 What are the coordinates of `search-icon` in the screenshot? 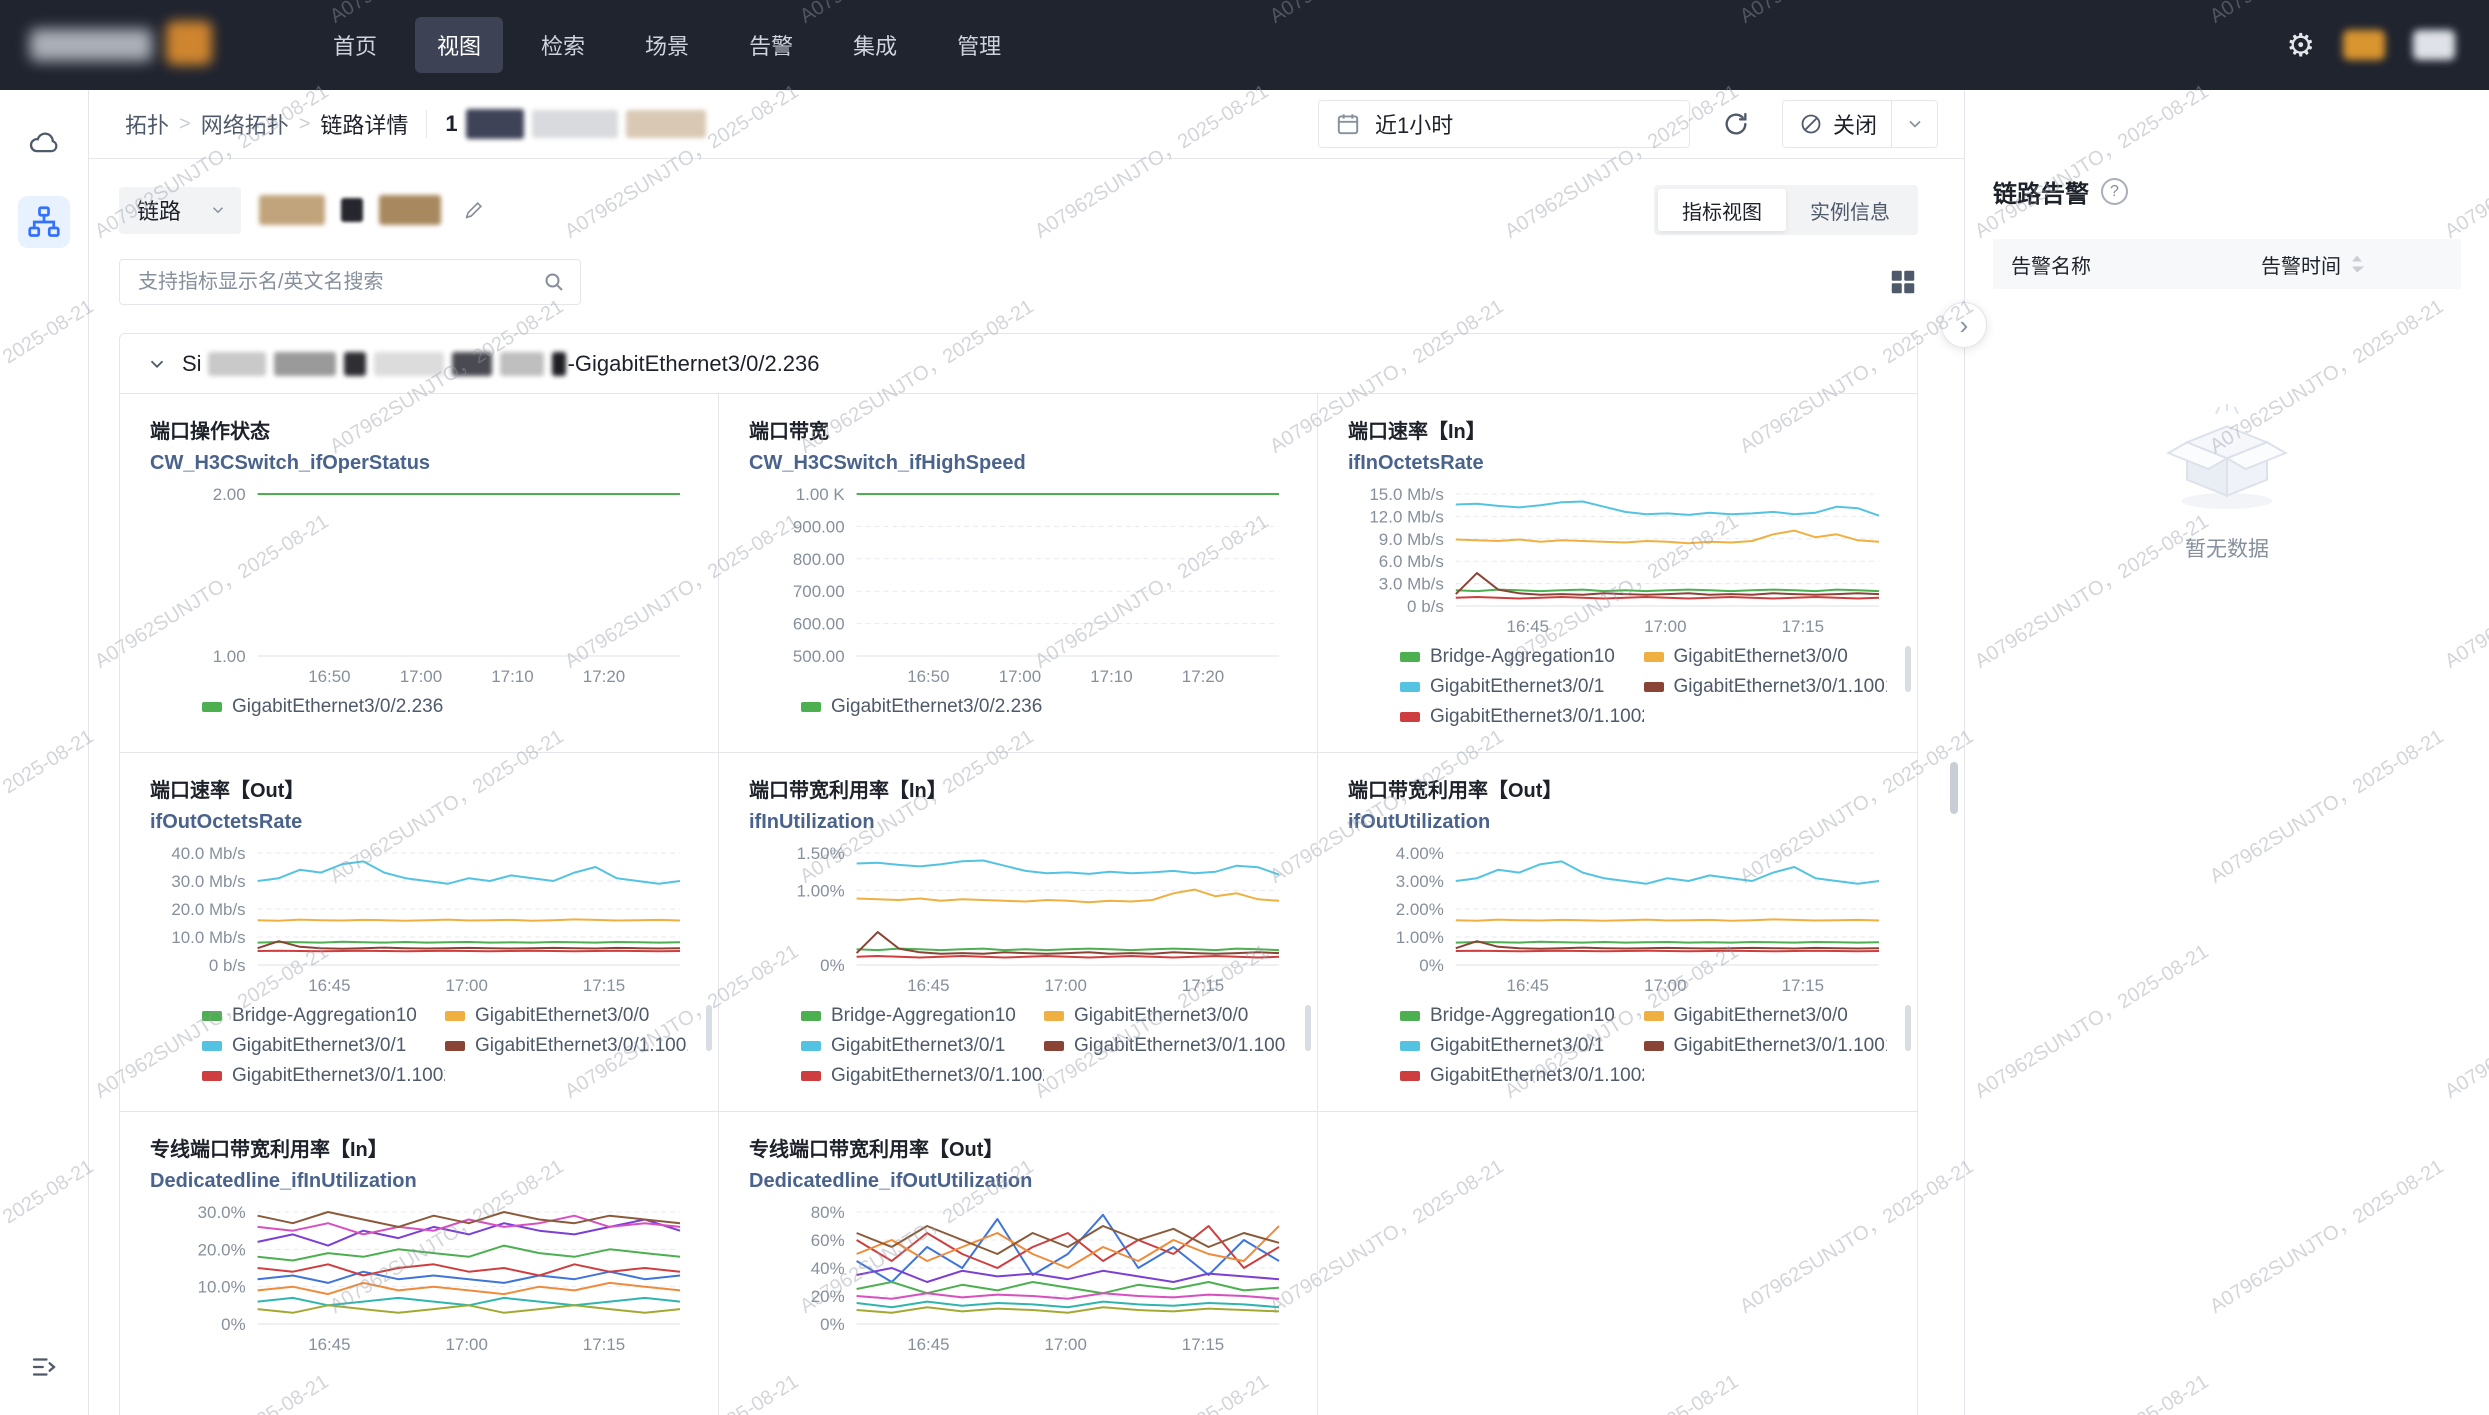 It's located at (554, 282).